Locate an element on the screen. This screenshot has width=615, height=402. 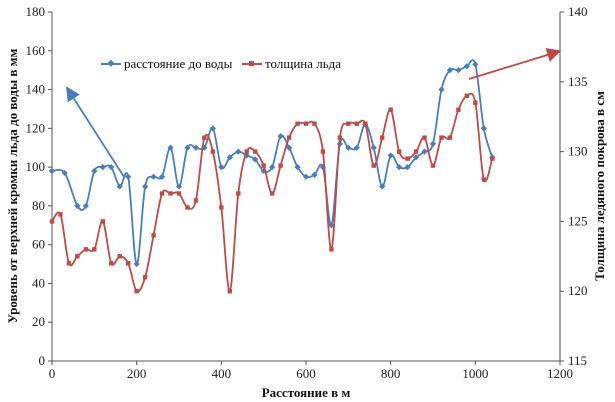
y2-tick-label: 115 is located at coordinates (577, 360).